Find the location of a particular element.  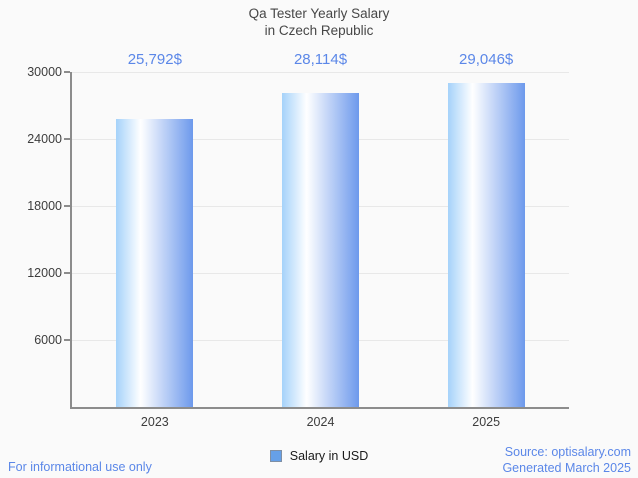

disclaimer-text: For informational use only is located at coordinates (80, 467).